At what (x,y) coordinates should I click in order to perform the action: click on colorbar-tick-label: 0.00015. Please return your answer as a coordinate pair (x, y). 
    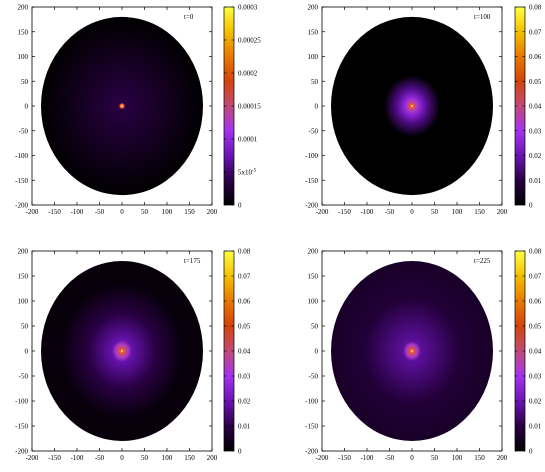
    Looking at the image, I should click on (249, 107).